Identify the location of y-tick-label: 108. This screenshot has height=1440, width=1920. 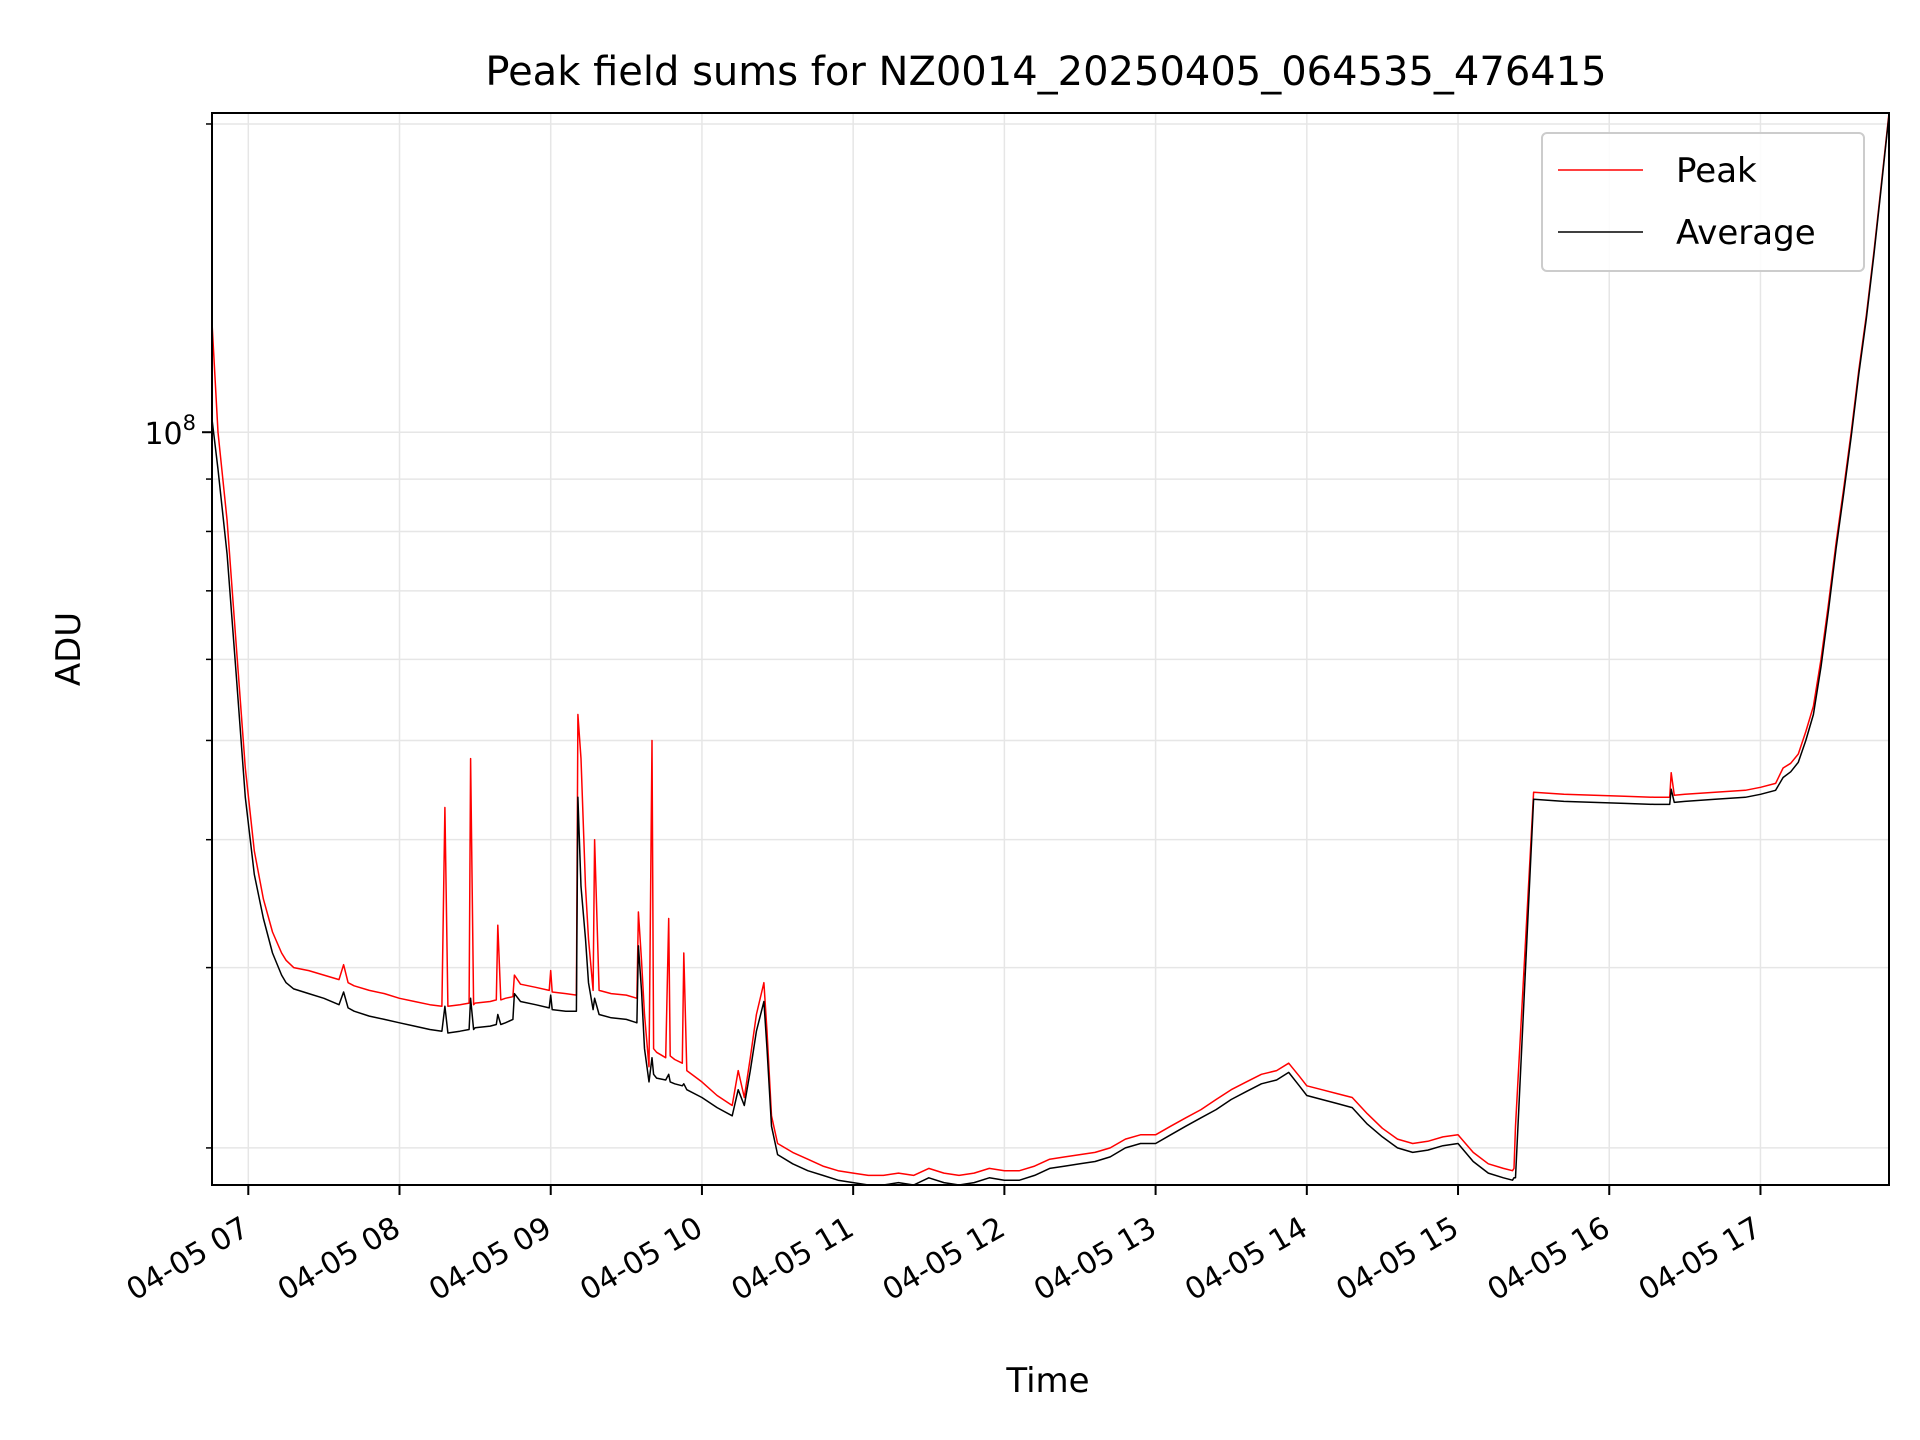
(170, 431).